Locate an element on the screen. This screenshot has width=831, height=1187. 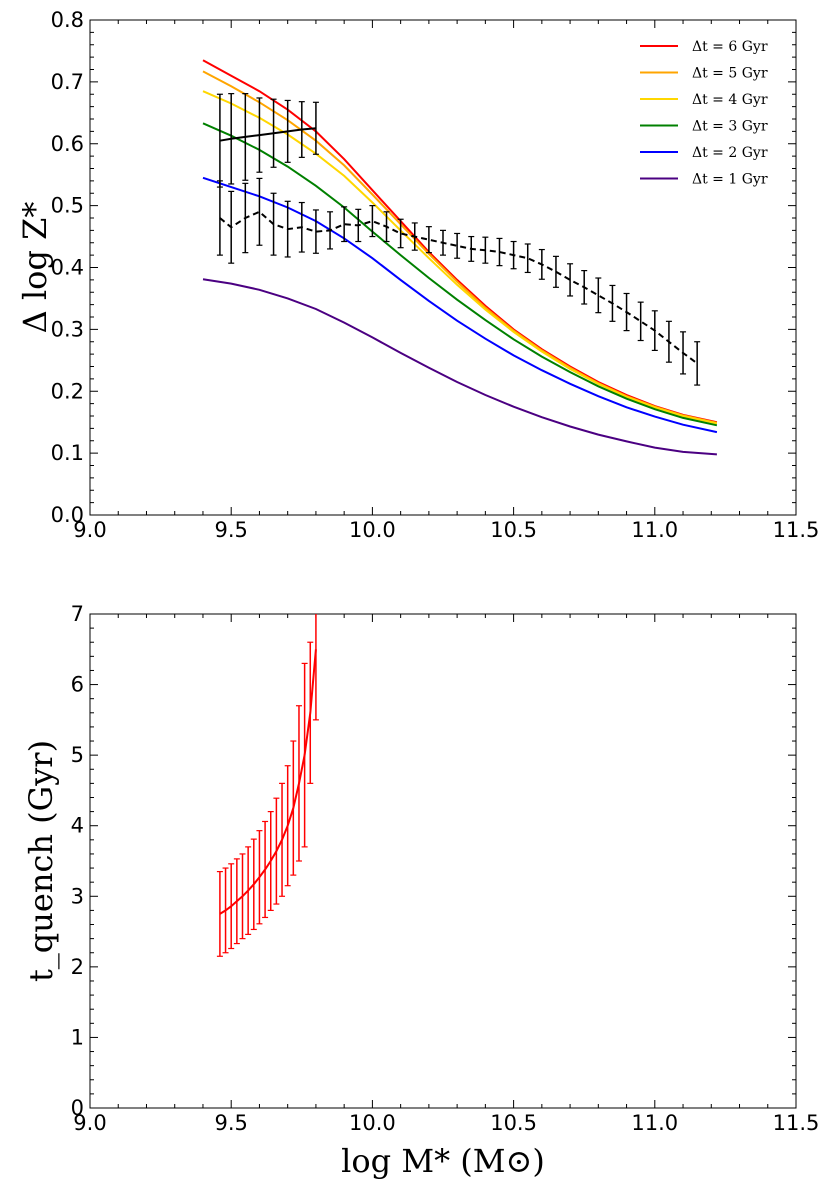
y-axis-label: t_quench (Gyr) is located at coordinates (41, 861).